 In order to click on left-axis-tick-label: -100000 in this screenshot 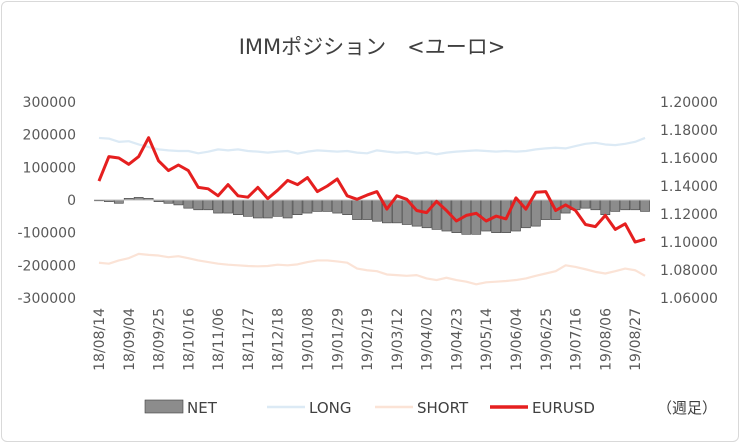, I will do `click(47, 234)`.